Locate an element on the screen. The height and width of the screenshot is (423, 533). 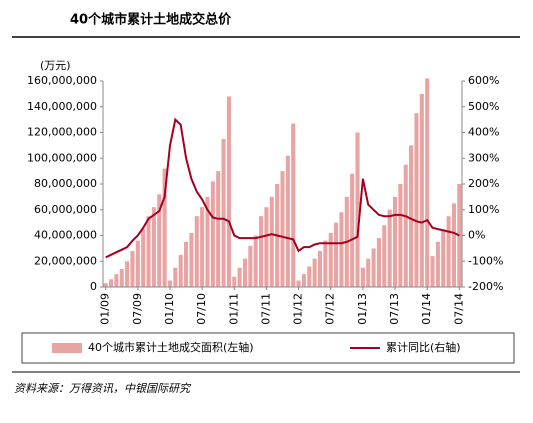
y-tick-label: 140,000,000 is located at coordinates (62, 106).